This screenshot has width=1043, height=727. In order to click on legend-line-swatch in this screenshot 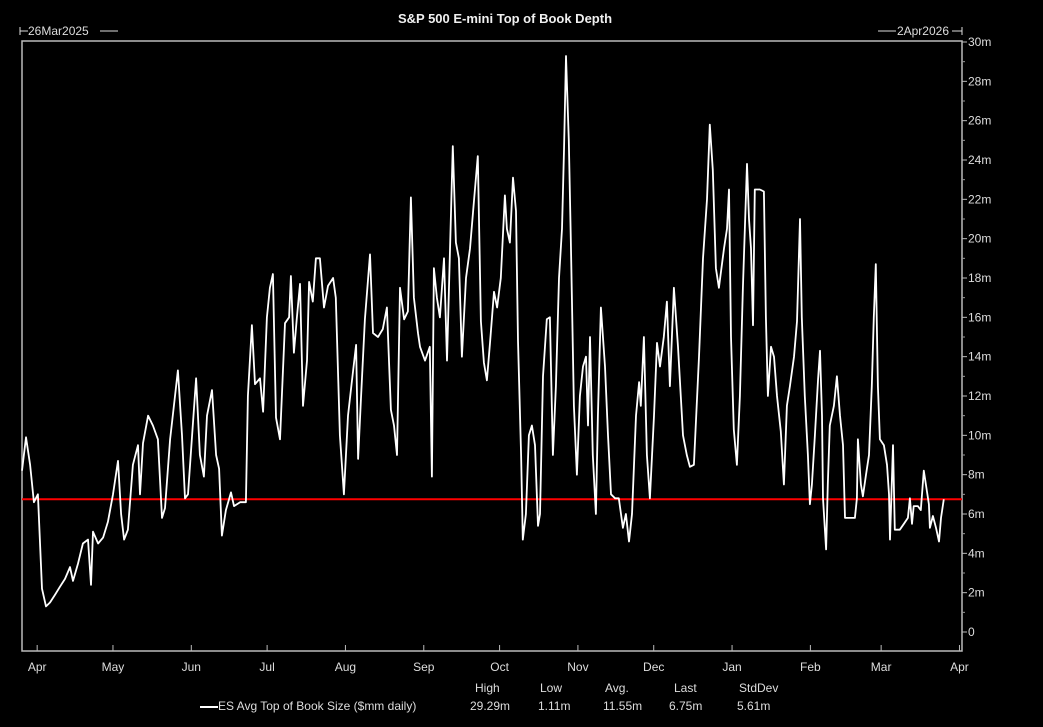, I will do `click(209, 706)`.